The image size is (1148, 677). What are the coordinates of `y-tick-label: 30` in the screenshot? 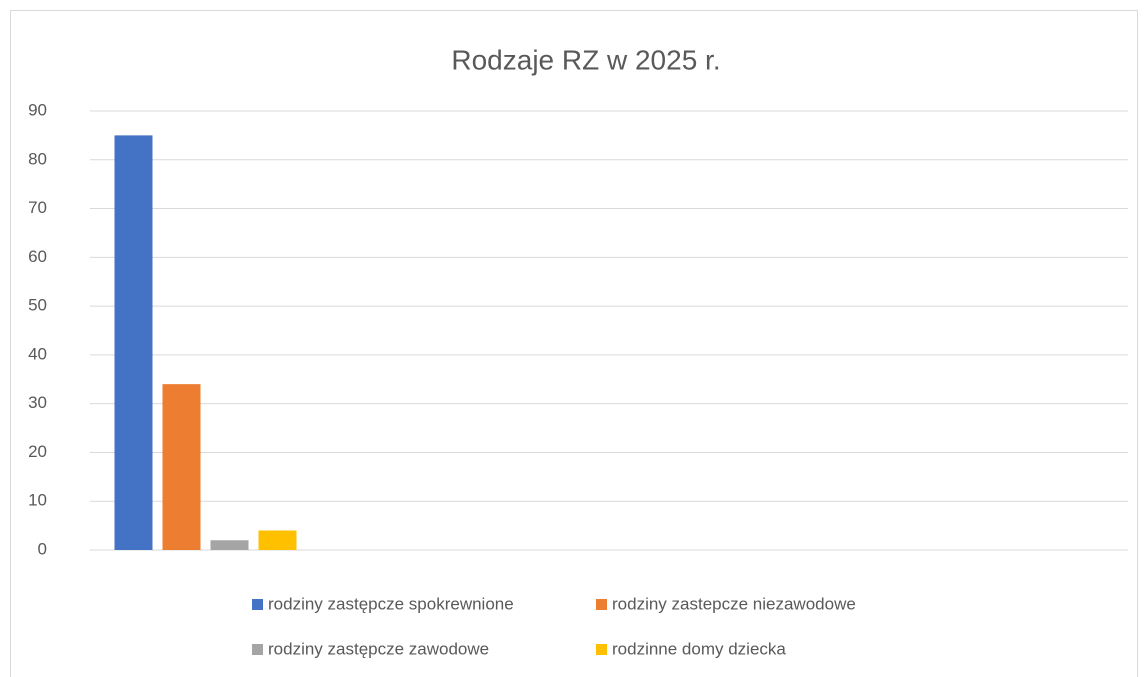 It's located at (37, 402).